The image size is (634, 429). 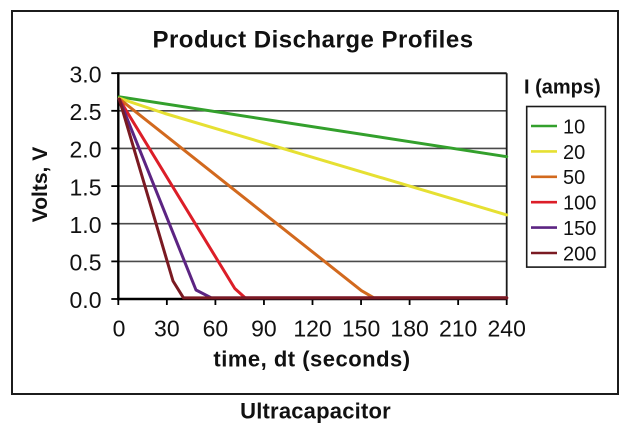 What do you see at coordinates (86, 263) in the screenshot?
I see `svg-text: 0.5` at bounding box center [86, 263].